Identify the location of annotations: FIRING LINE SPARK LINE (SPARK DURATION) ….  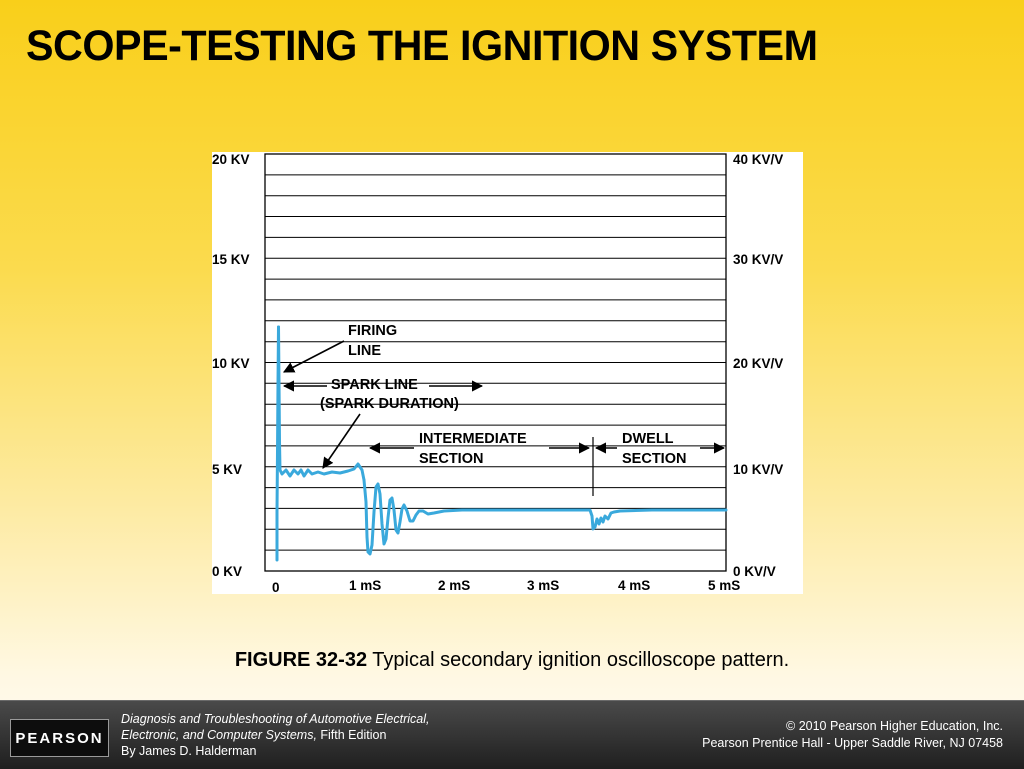
(504, 409).